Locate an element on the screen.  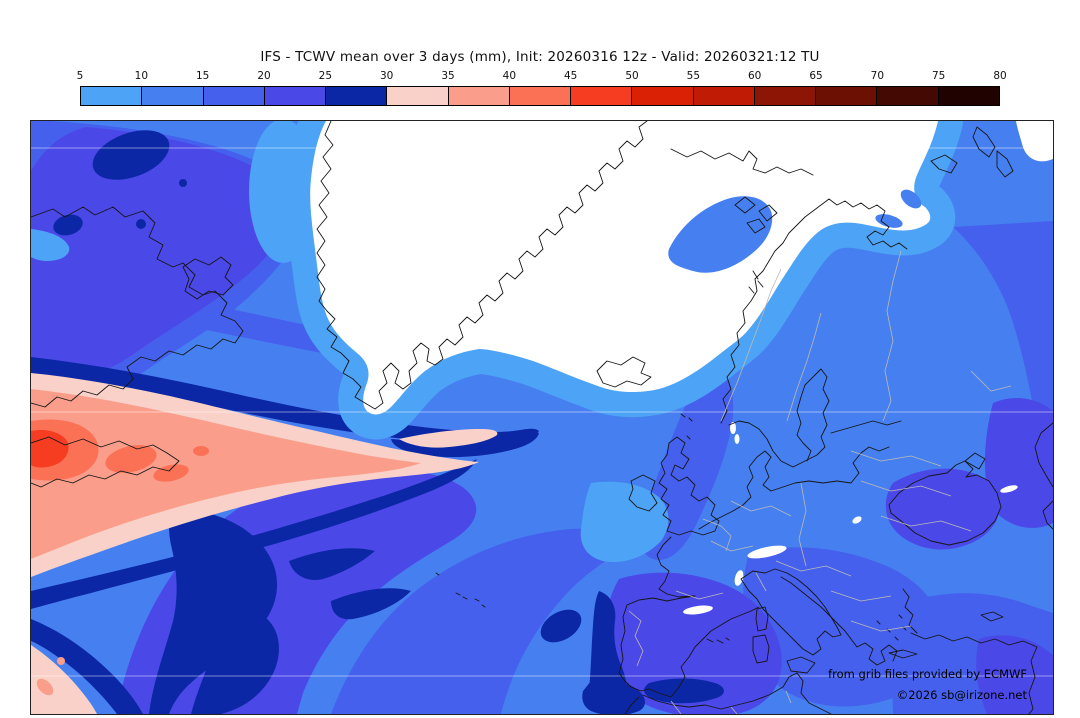
coast-nova-scotia is located at coordinates (105, 462).